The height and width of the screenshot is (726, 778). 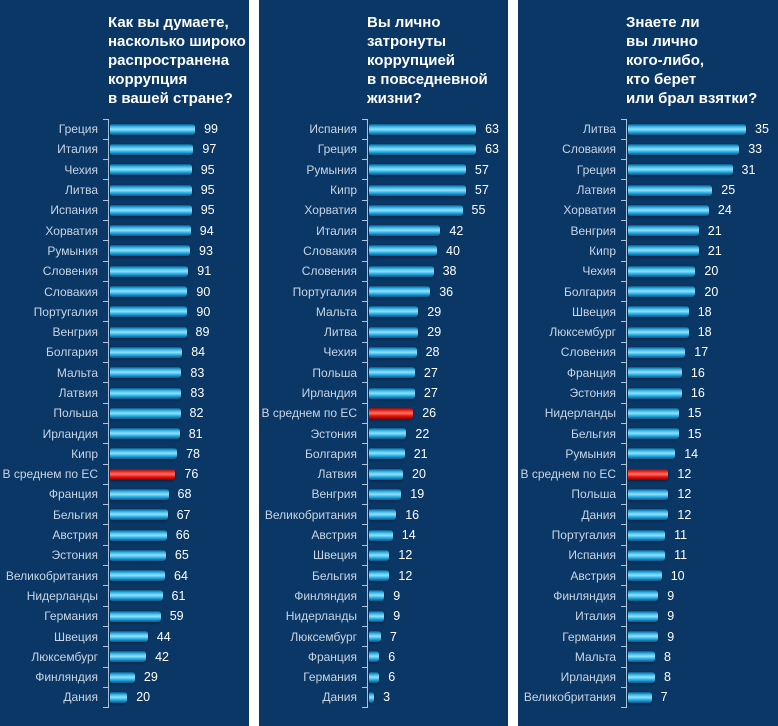 What do you see at coordinates (124, 148) in the screenshot?
I see `bar-row: Италия 97` at bounding box center [124, 148].